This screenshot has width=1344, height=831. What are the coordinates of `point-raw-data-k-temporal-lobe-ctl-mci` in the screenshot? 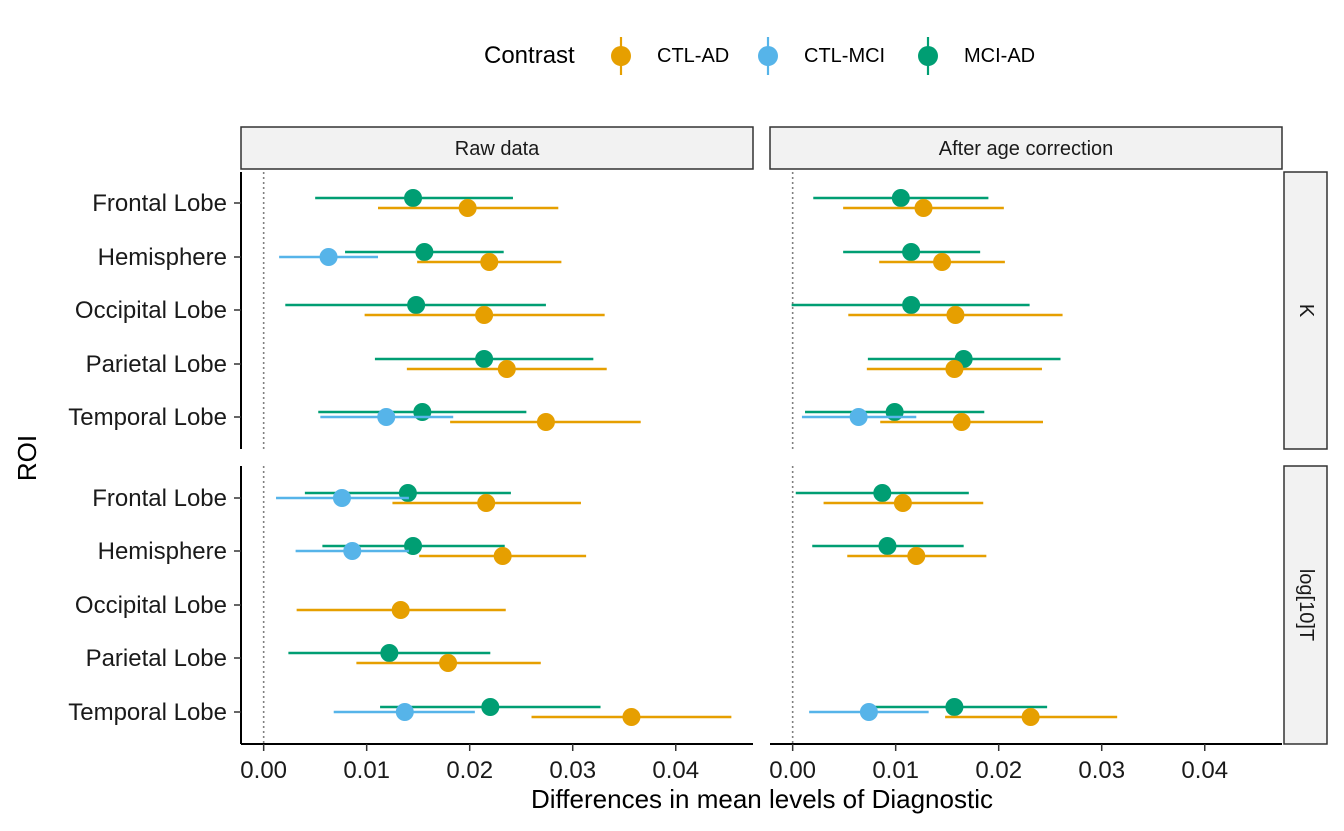 It's located at (386, 417).